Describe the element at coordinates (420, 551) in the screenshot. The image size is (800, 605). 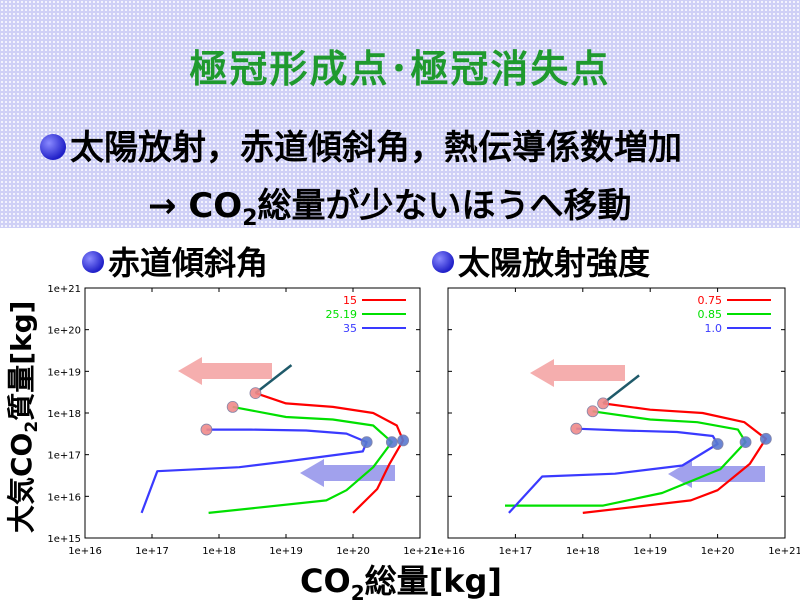
I see `x-tick-label-0-5: 1e+21` at that location.